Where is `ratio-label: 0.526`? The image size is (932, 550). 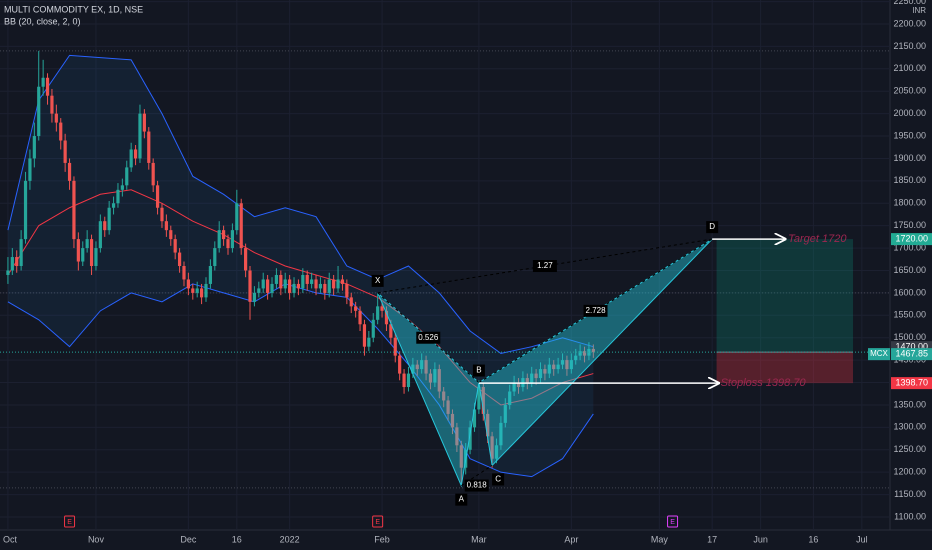
ratio-label: 0.526 is located at coordinates (428, 337).